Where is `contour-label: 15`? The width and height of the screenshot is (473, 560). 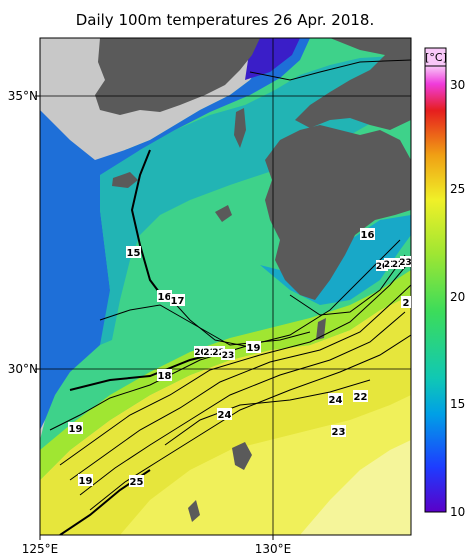
contour-label: 15 is located at coordinates (133, 252).